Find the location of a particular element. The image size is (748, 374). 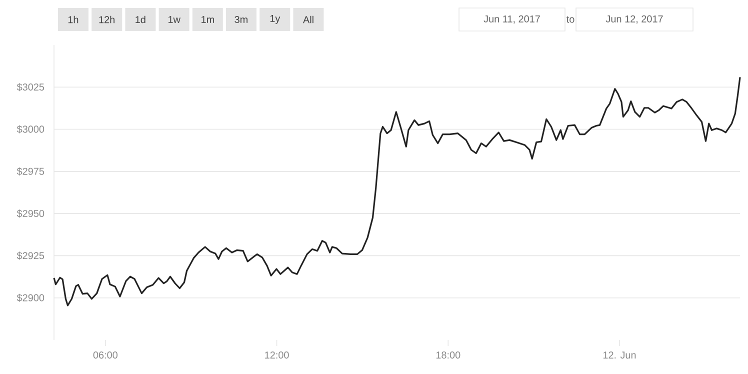

y-tick-label: $2950 is located at coordinates (30, 214).